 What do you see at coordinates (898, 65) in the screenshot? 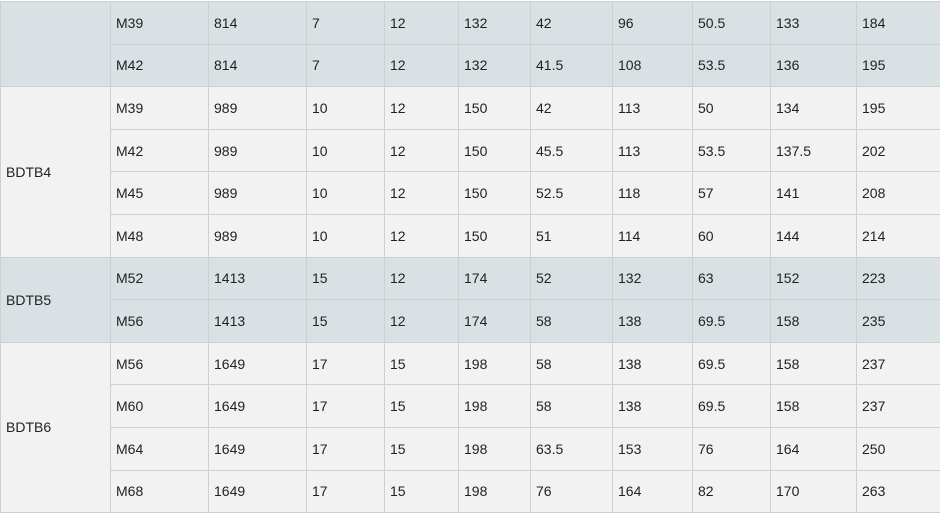
I see `table-cell: 195` at bounding box center [898, 65].